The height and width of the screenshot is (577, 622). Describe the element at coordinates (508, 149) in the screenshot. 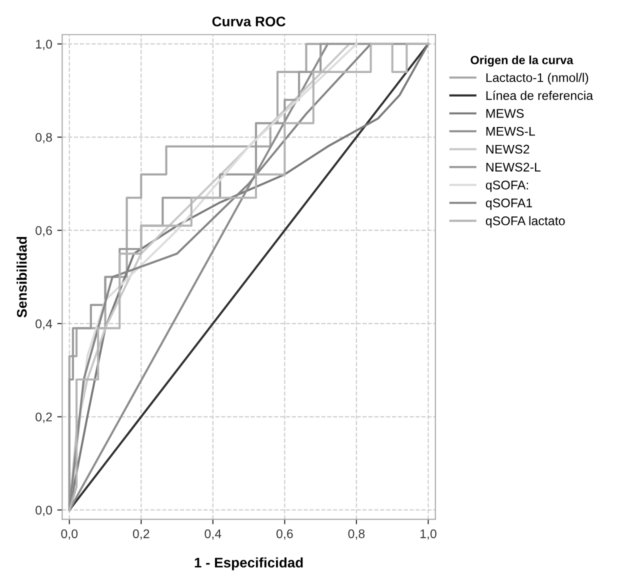

I see `legend-label: NEWS2` at that location.